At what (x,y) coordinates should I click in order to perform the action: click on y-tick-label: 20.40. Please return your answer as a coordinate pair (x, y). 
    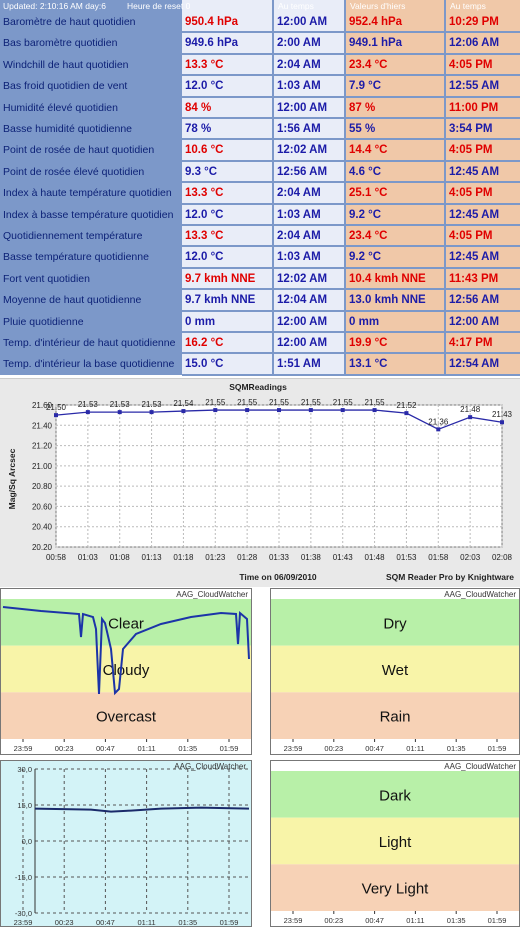
    Looking at the image, I should click on (42, 527).